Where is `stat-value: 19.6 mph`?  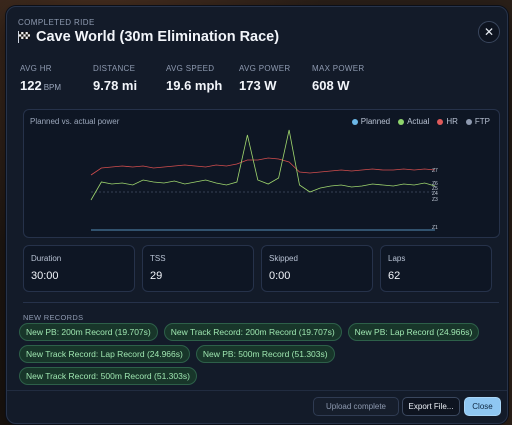 stat-value: 19.6 mph is located at coordinates (194, 85).